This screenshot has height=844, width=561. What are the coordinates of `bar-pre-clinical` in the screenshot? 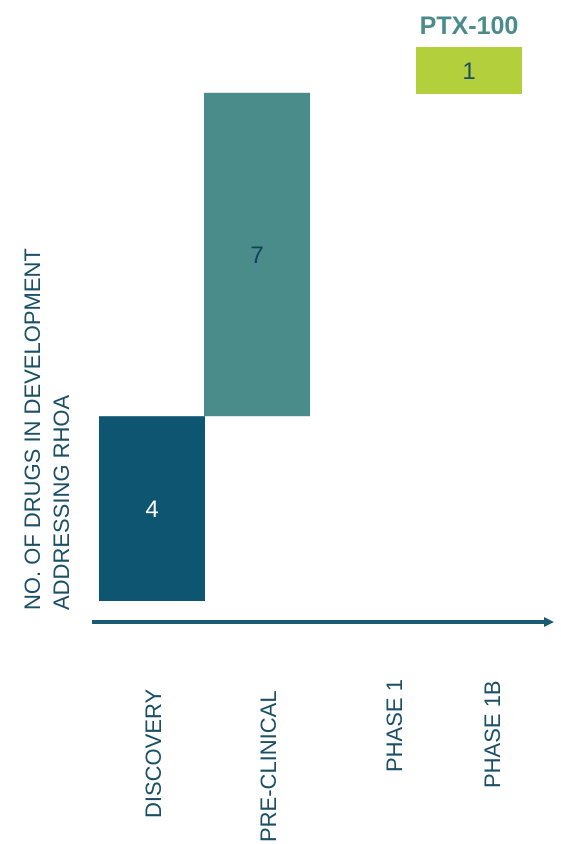 It's located at (257, 254).